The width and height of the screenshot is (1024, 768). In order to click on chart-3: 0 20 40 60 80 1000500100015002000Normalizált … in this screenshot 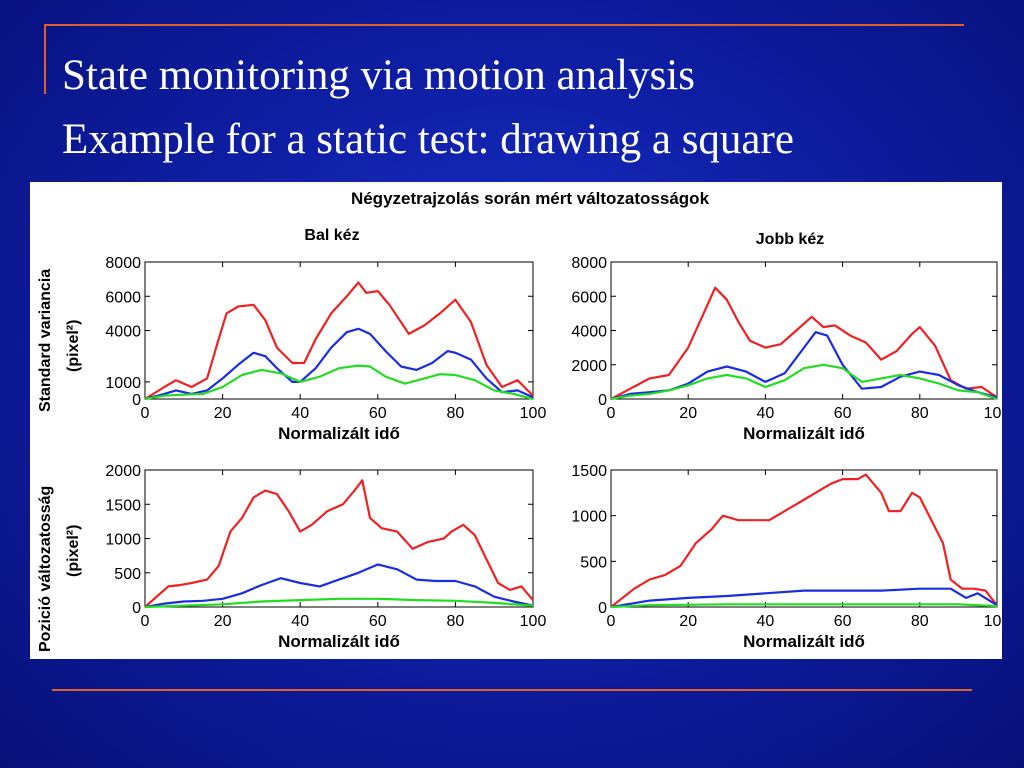, I will do `click(325, 557)`.